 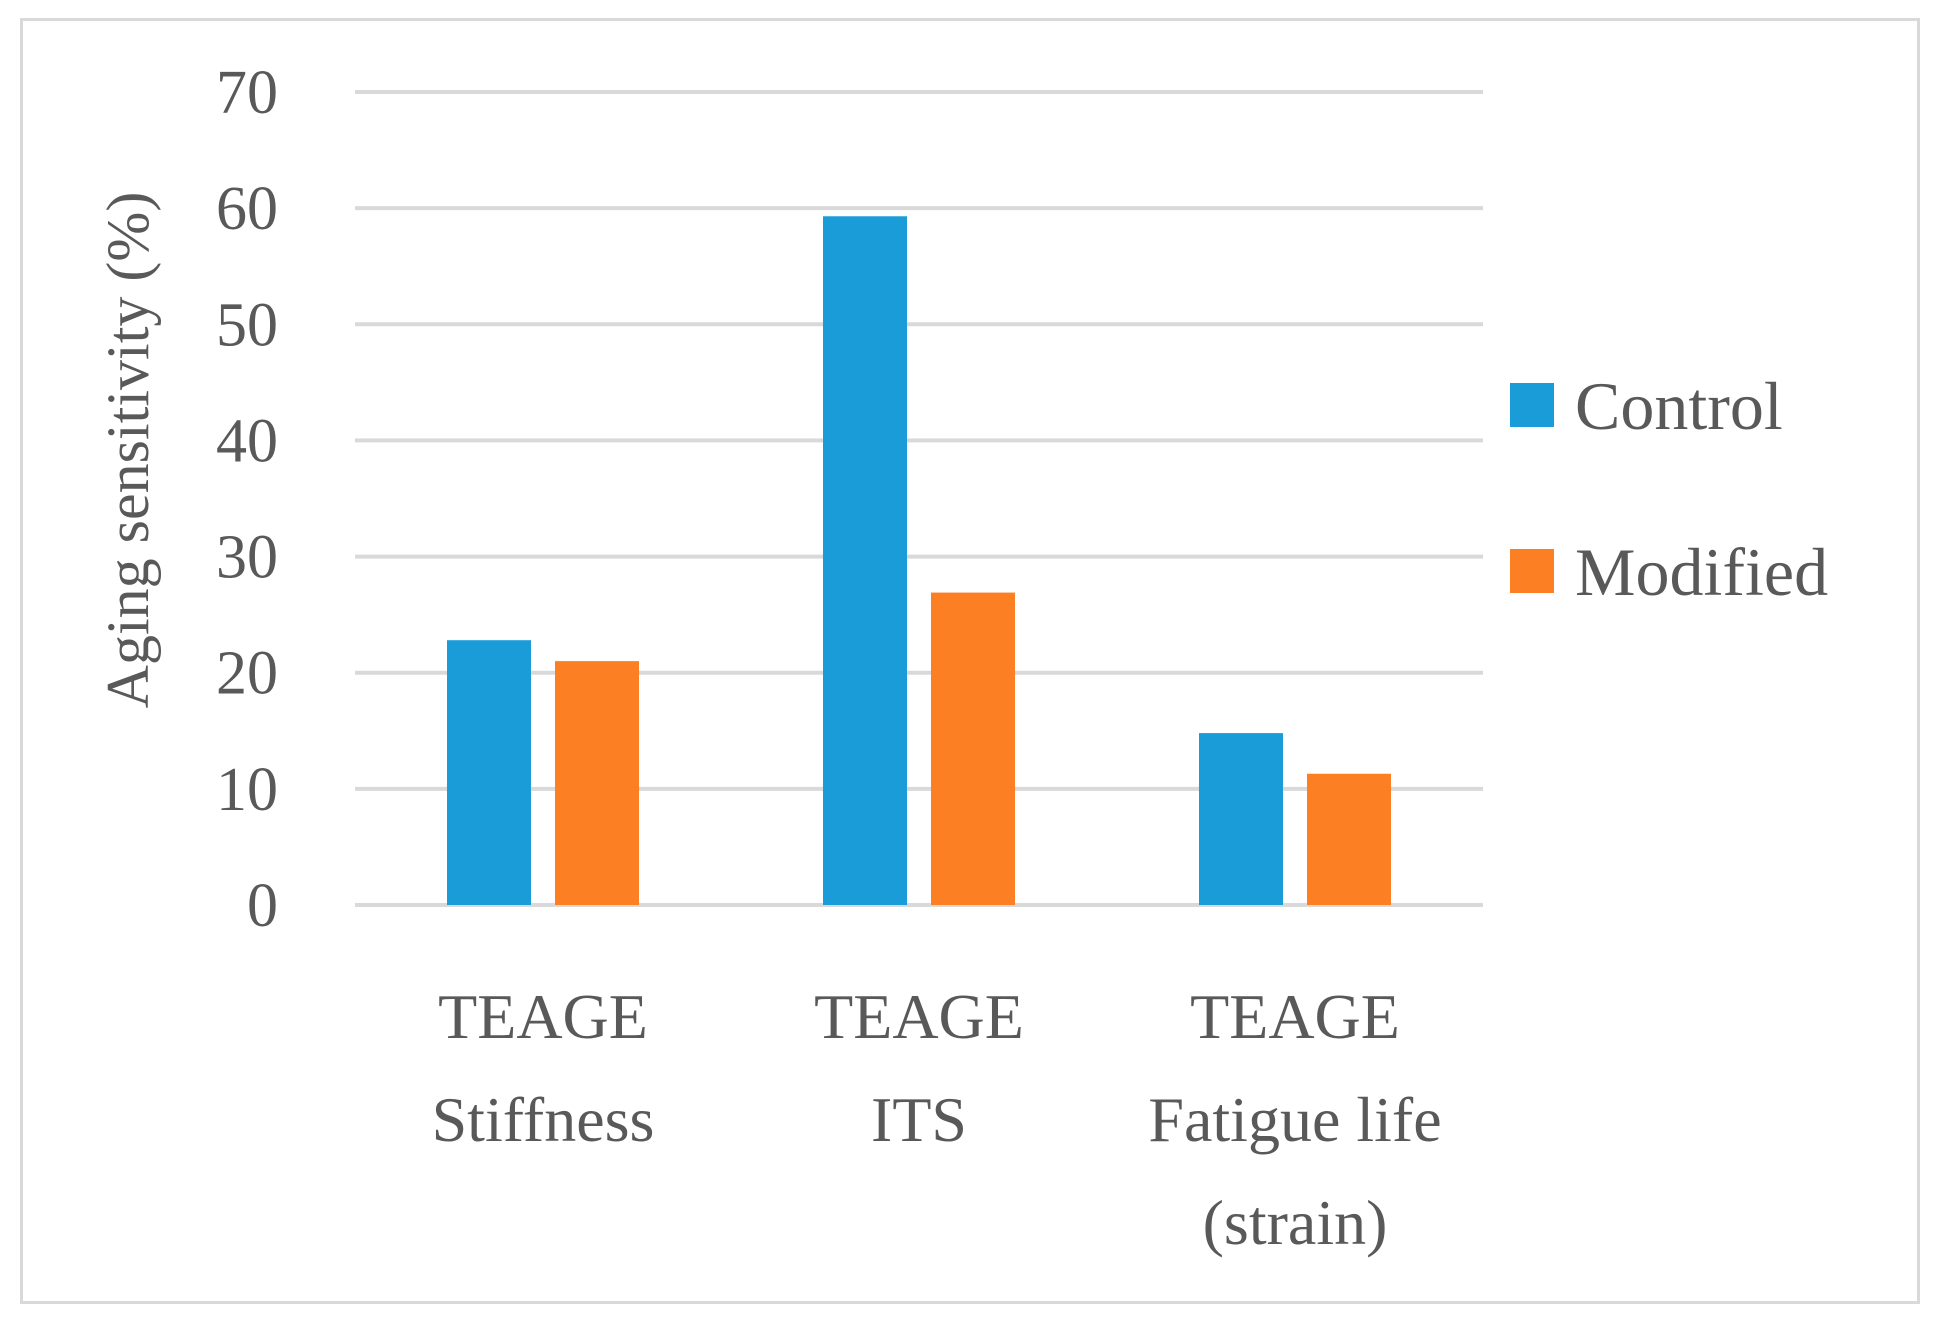 I want to click on x-category-label-2-1: Fatigue life, so click(x=1294, y=1119).